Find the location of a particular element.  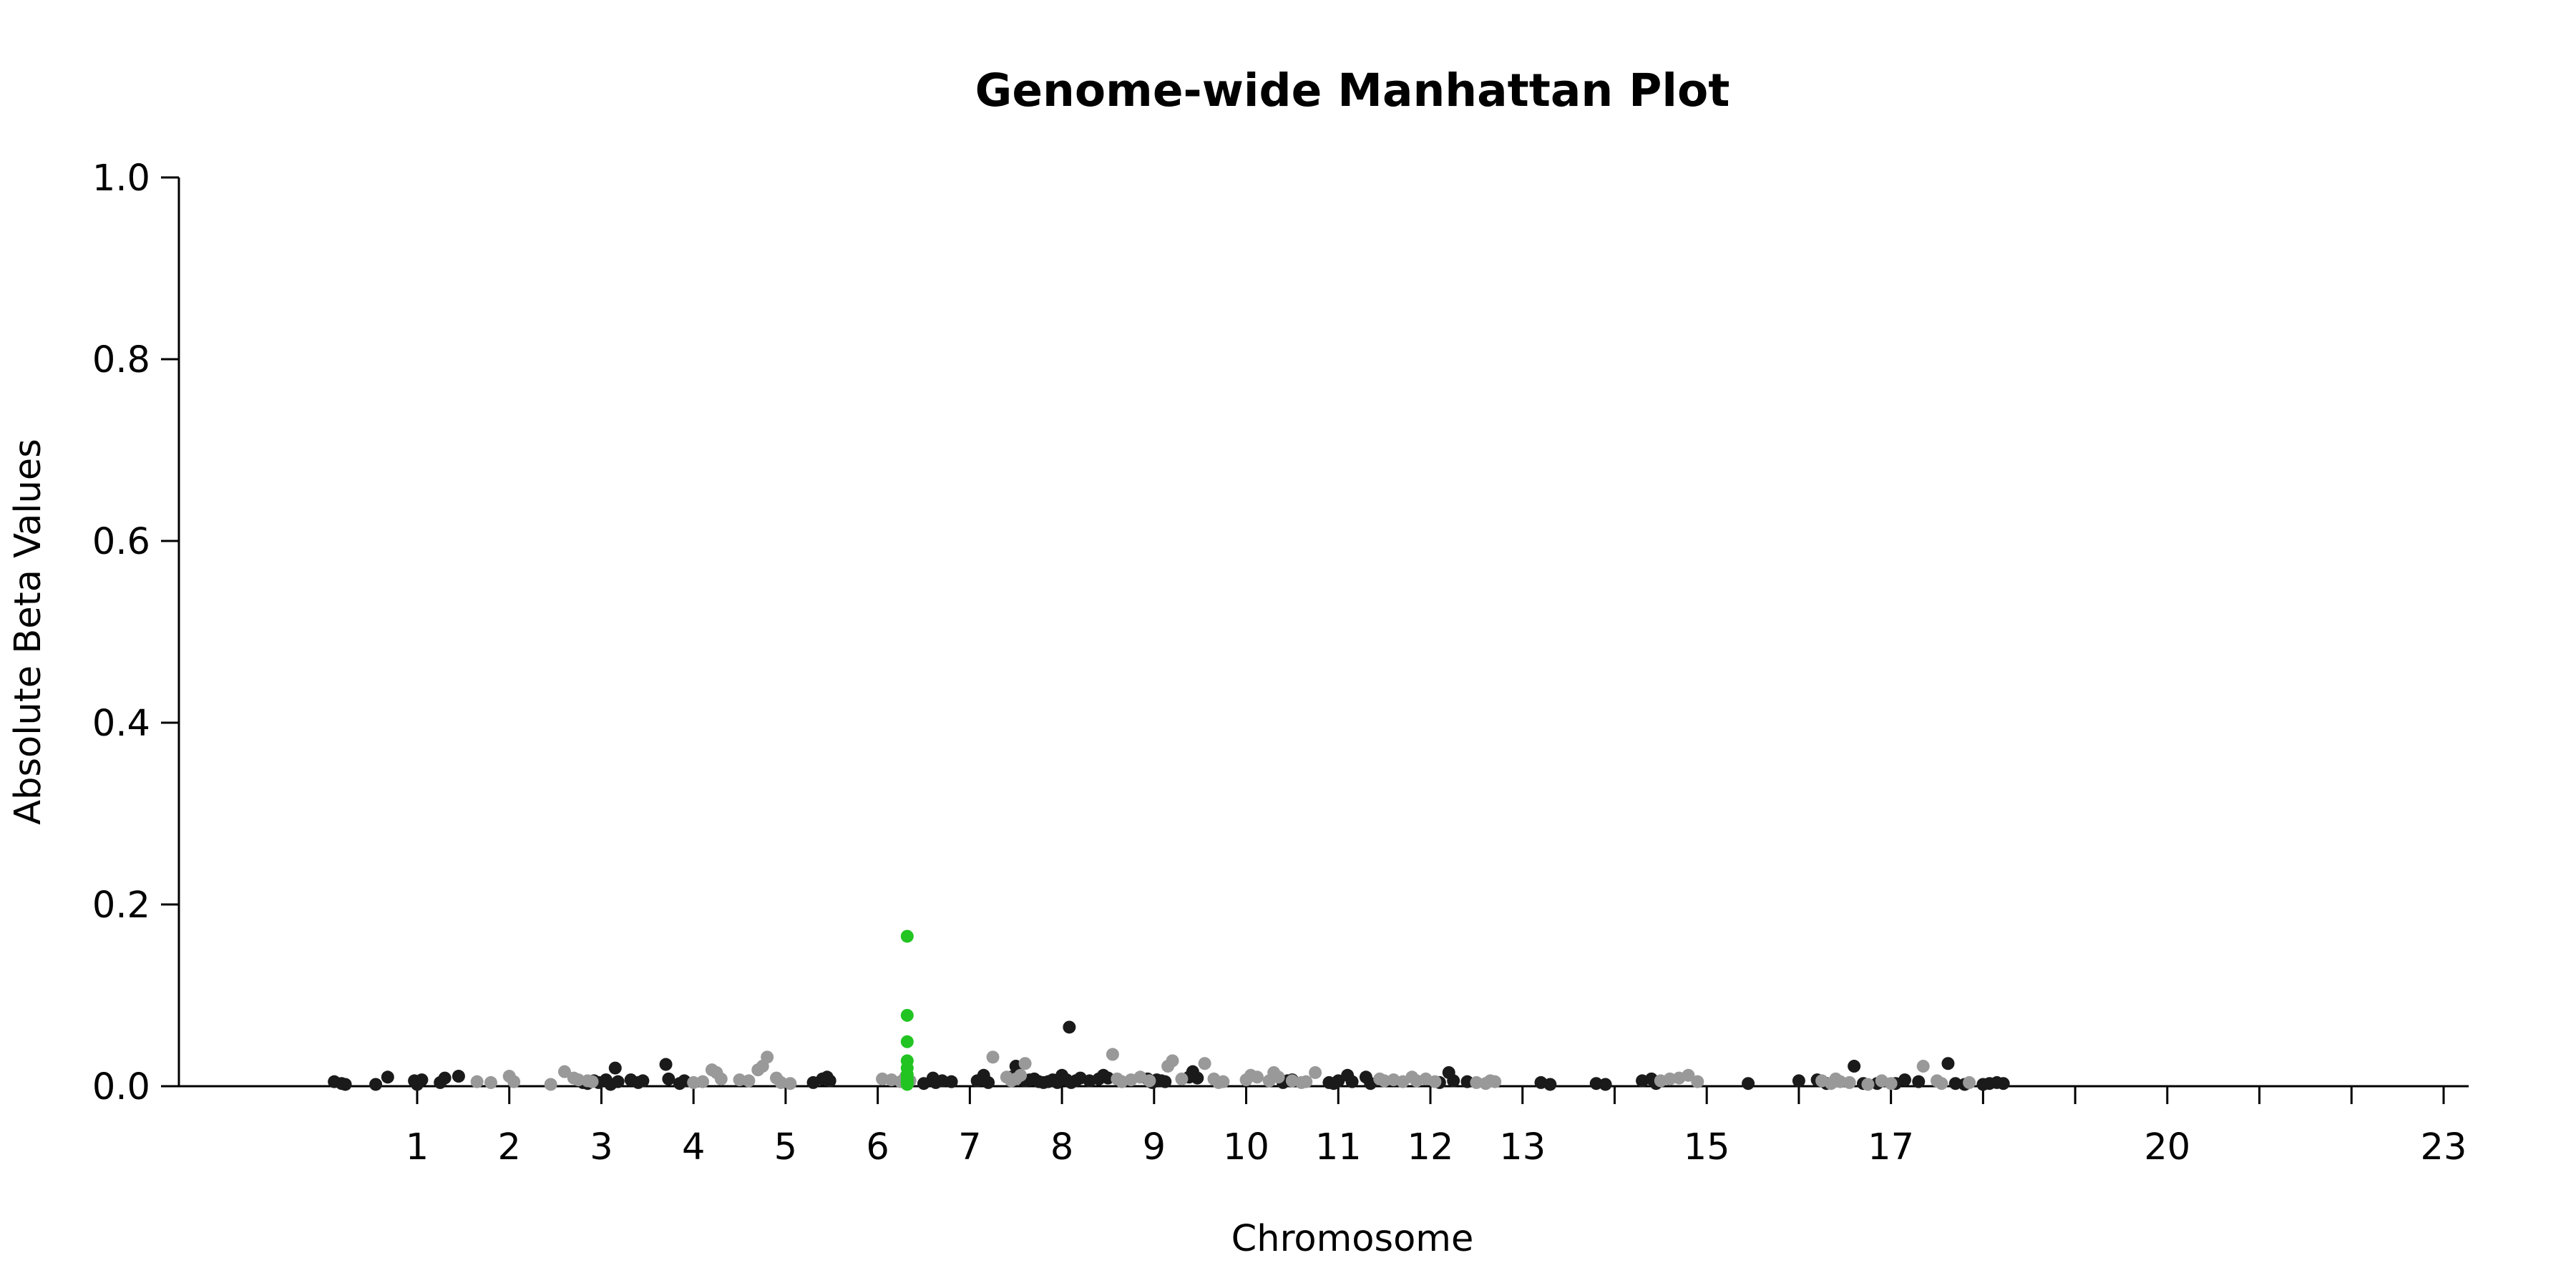

y-tick-label: 0.8 is located at coordinates (121, 360).